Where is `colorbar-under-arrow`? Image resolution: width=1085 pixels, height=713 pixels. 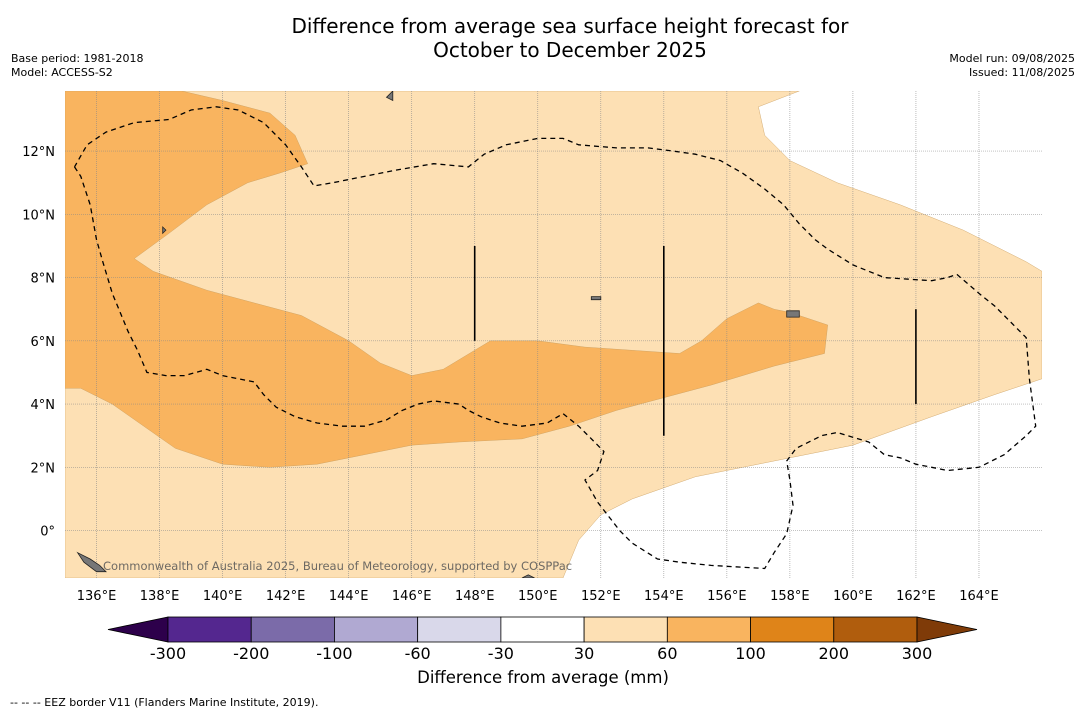
colorbar-under-arrow is located at coordinates (138, 629).